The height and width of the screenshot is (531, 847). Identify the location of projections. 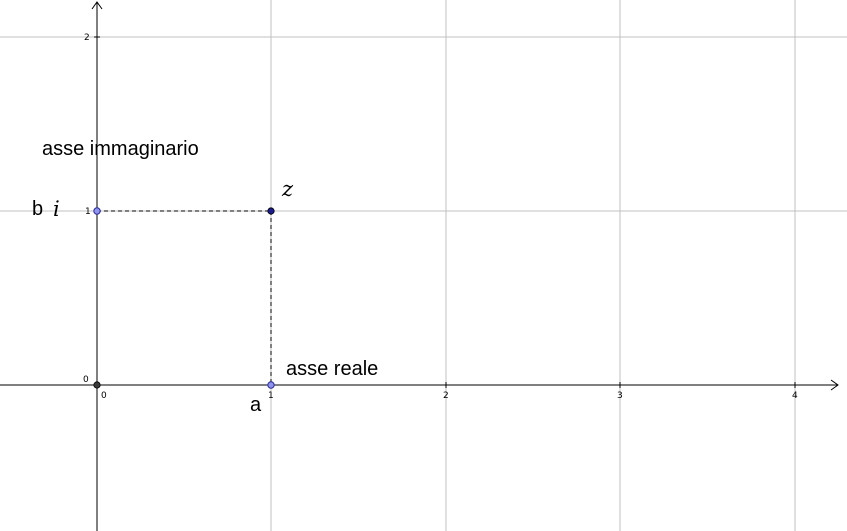
(184, 297).